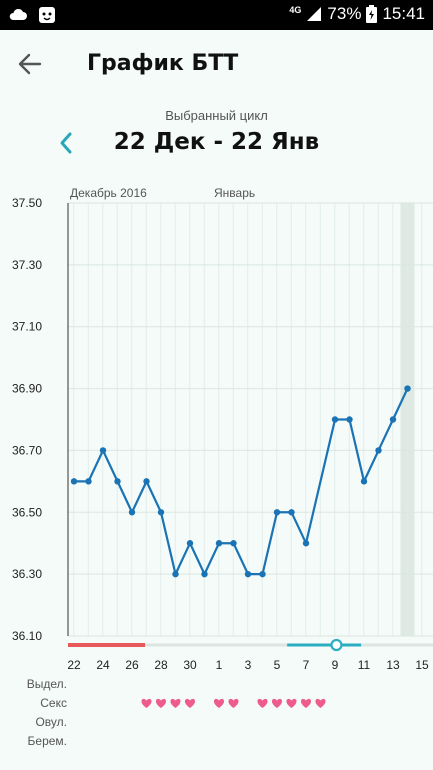 The height and width of the screenshot is (770, 433). I want to click on y-tick-label: 36.10, so click(27, 636).